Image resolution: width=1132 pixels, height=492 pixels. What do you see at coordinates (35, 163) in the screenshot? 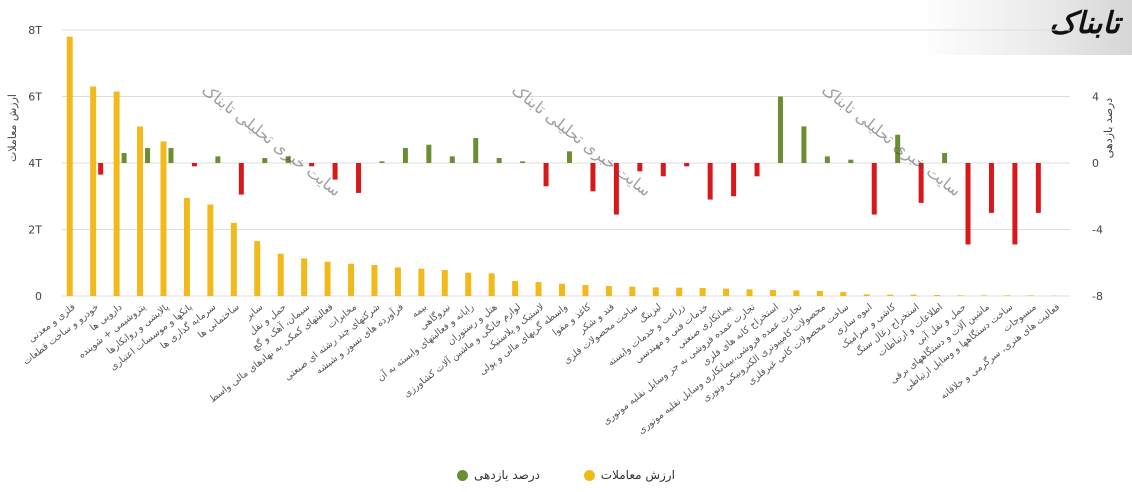
I see `left-axis-ticks: 0 2T 4T 6T 8T` at bounding box center [35, 163].